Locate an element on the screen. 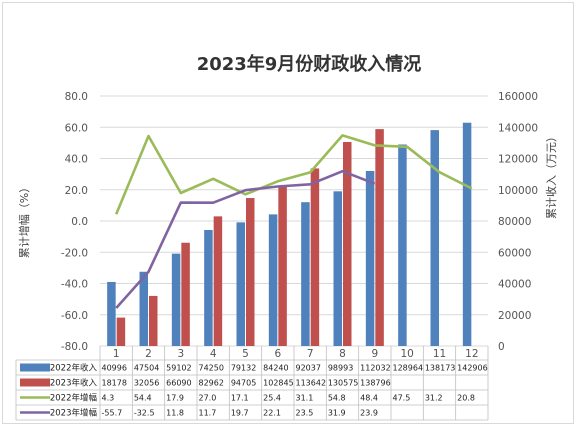  data-label: 4.3 is located at coordinates (108, 398).